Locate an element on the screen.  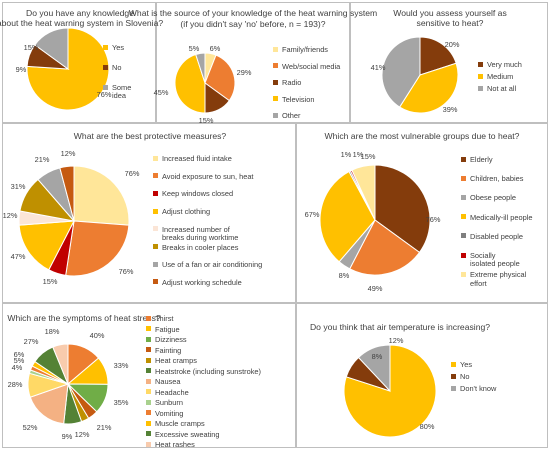
legend-item-increased-fluid-intake: Increased fluid intake is located at coordinates (192, 158).